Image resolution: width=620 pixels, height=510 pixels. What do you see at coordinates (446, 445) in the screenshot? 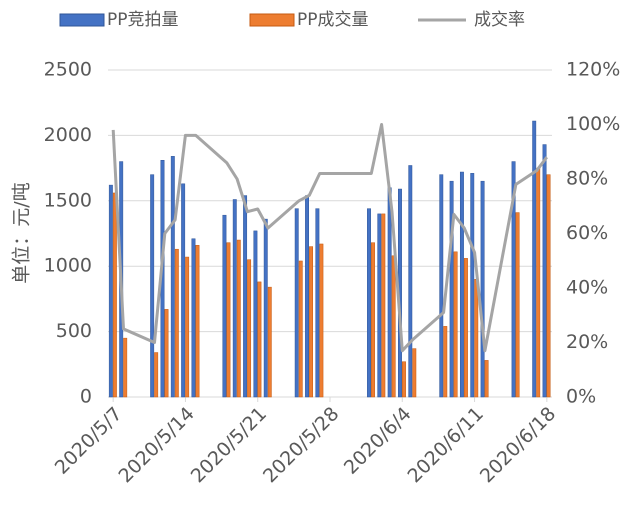
I see `x-tick-label: 2020/6/11` at bounding box center [446, 445].